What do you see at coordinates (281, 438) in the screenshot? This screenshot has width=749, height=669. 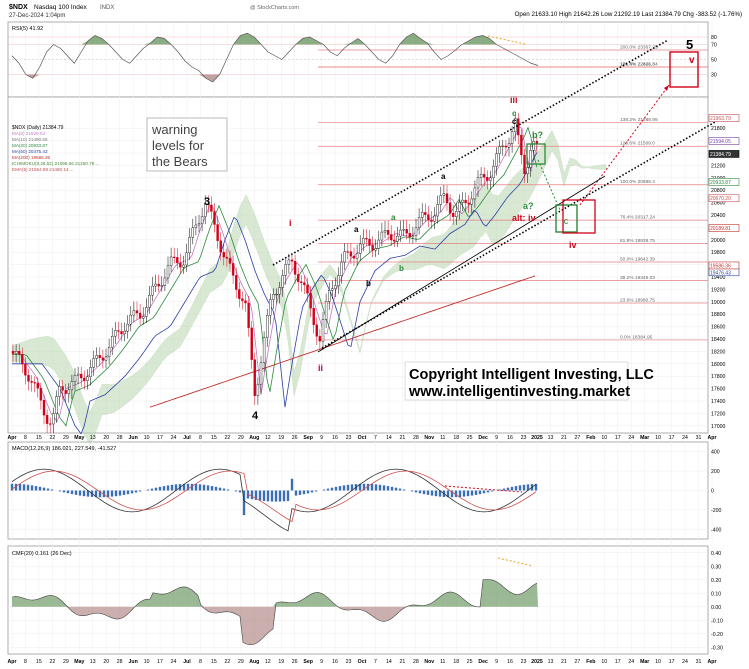 I see `x-tick-label: 19` at bounding box center [281, 438].